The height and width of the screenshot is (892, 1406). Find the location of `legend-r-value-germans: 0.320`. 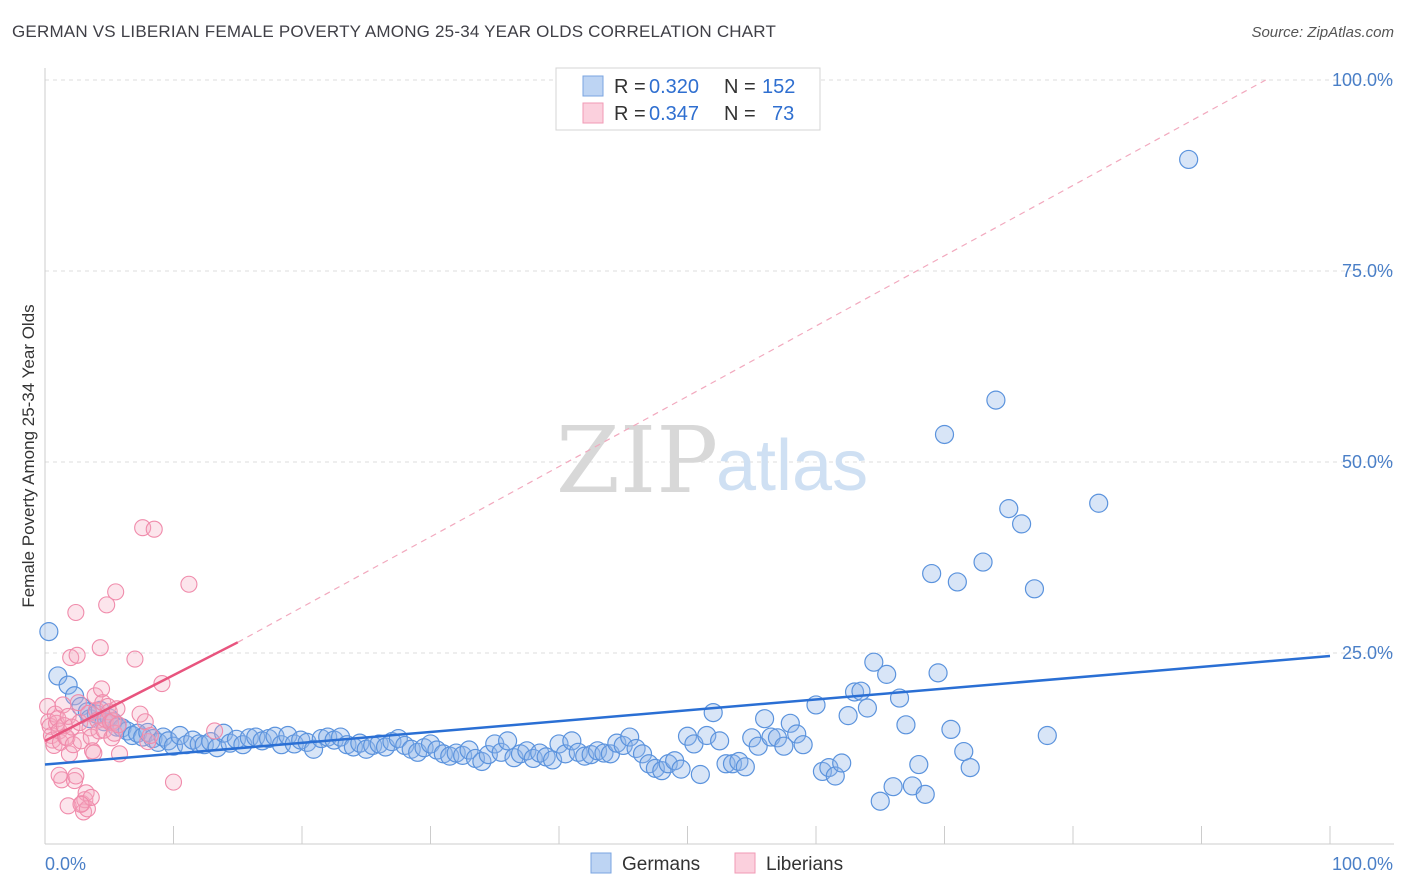

legend-r-value-germans: 0.320 is located at coordinates (674, 87).